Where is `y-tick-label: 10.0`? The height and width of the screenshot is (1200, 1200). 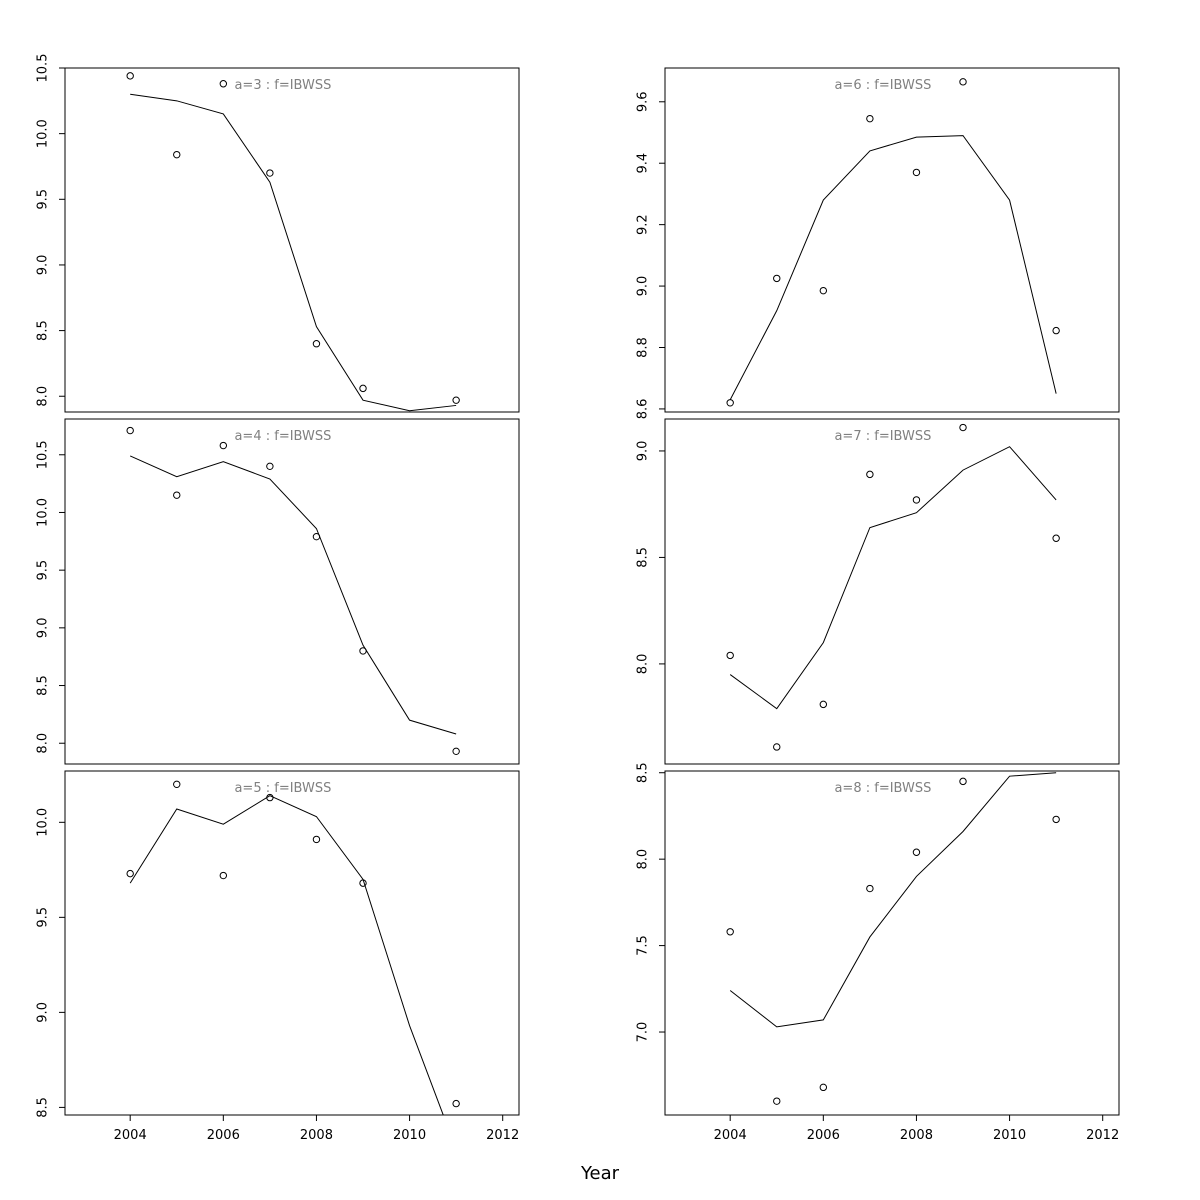 y-tick-label: 10.0 is located at coordinates (43, 822).